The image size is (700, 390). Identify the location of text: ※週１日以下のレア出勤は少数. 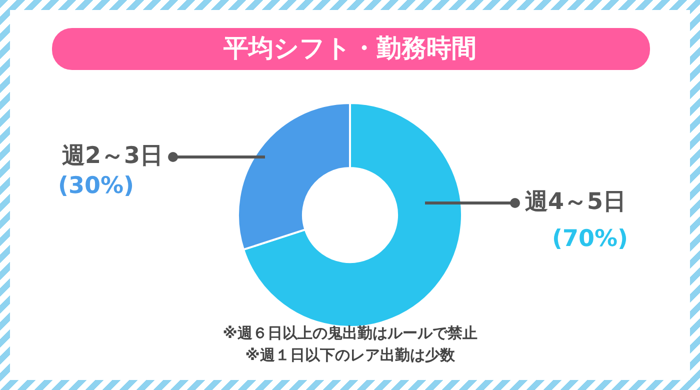
(350, 355).